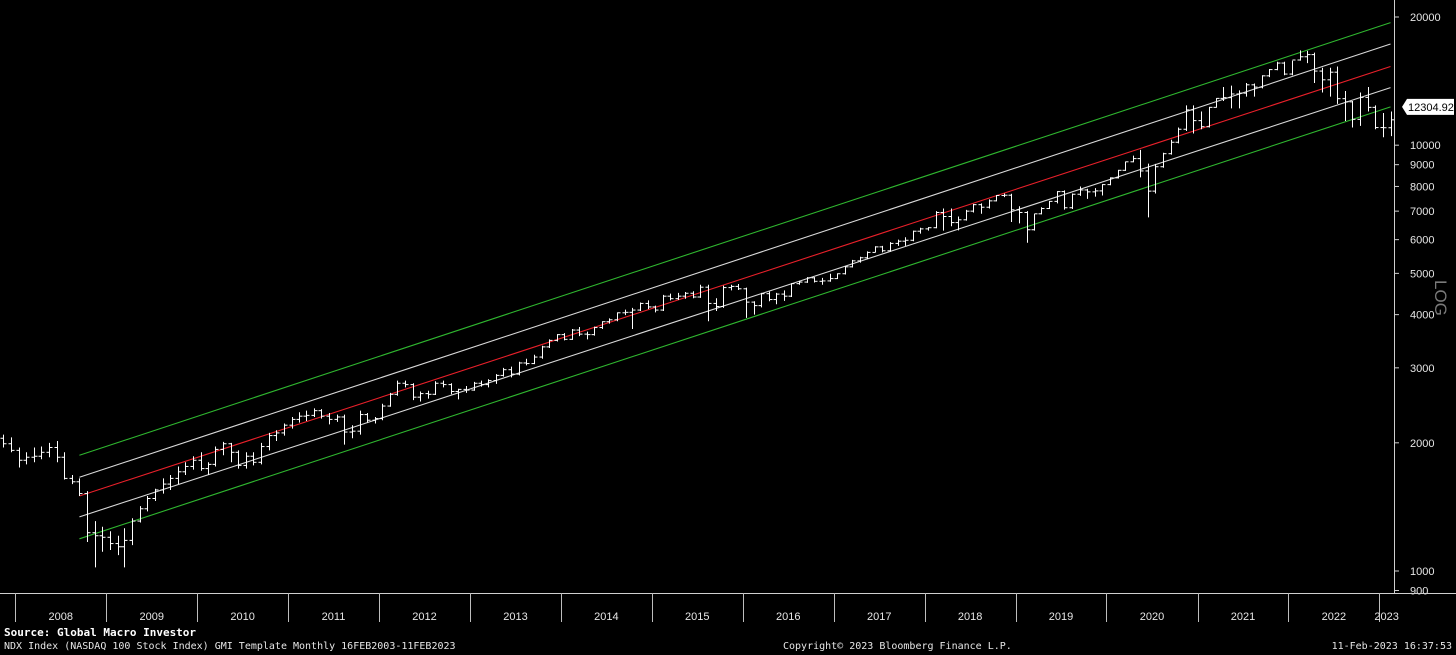  Describe the element at coordinates (1334, 617) in the screenshot. I see `x-tick-label: 2022` at that location.